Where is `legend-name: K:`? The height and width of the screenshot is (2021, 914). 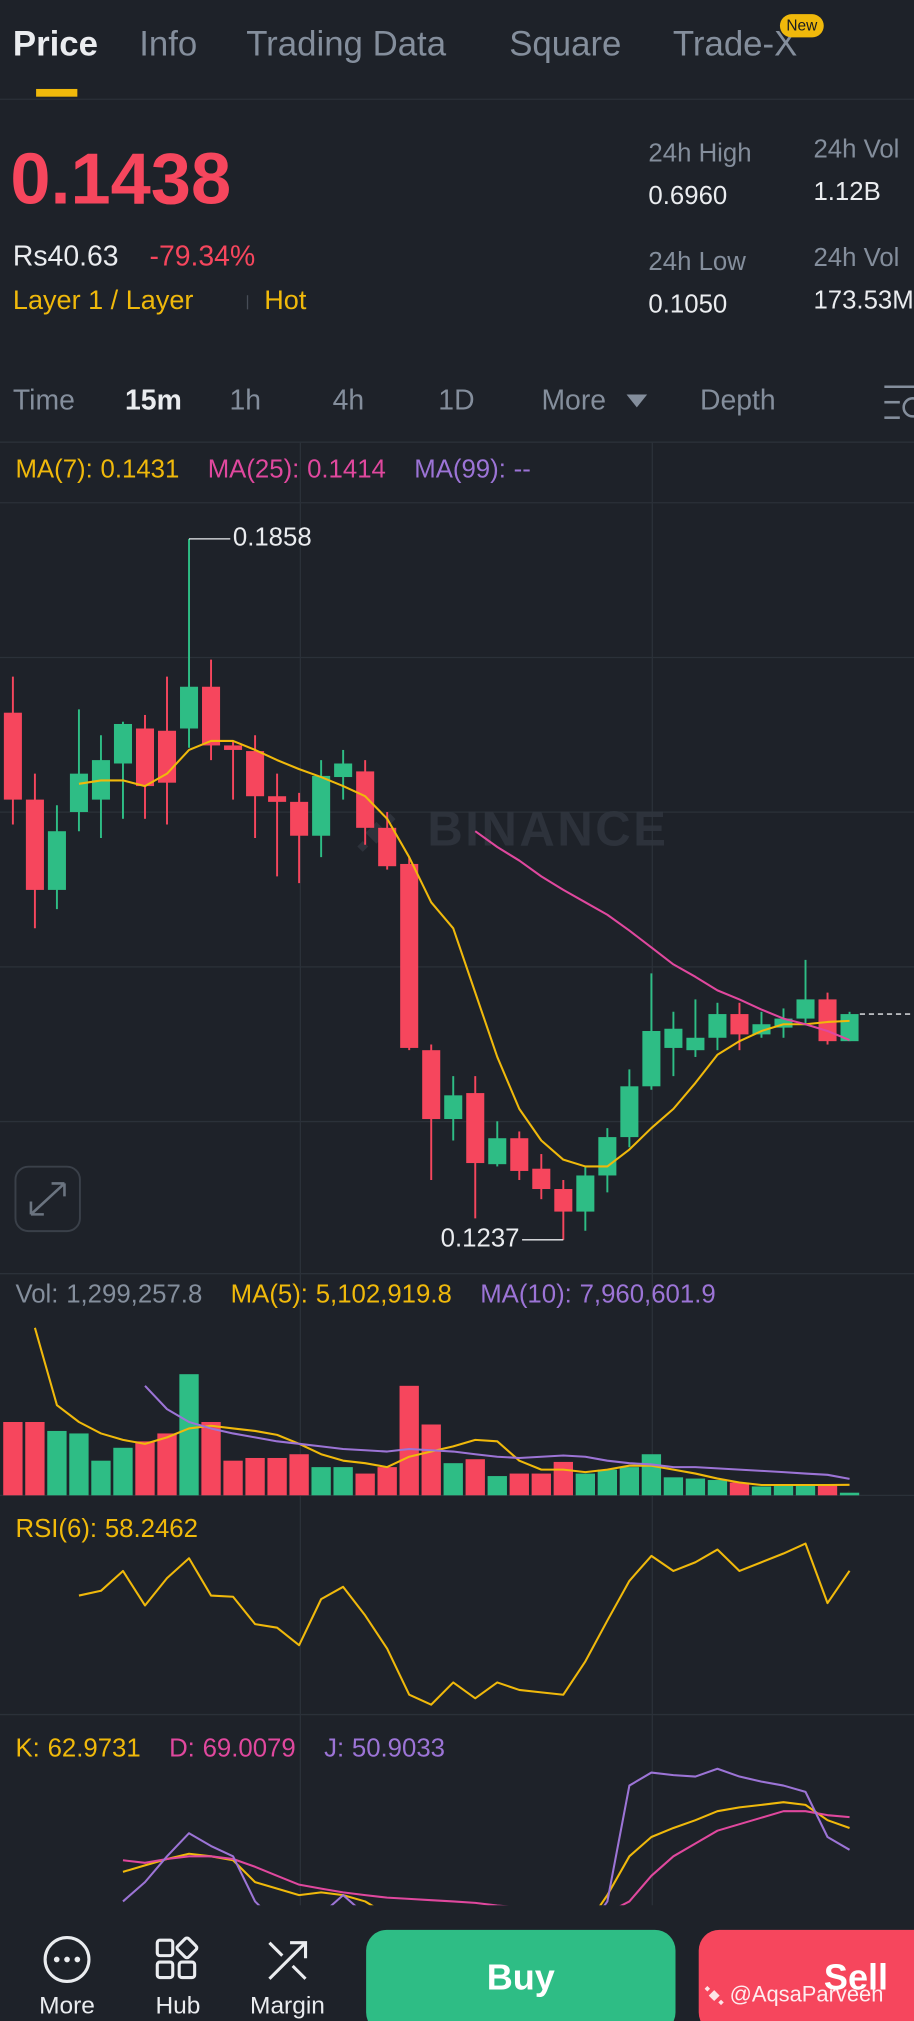 legend-name: K: is located at coordinates (27, 1748).